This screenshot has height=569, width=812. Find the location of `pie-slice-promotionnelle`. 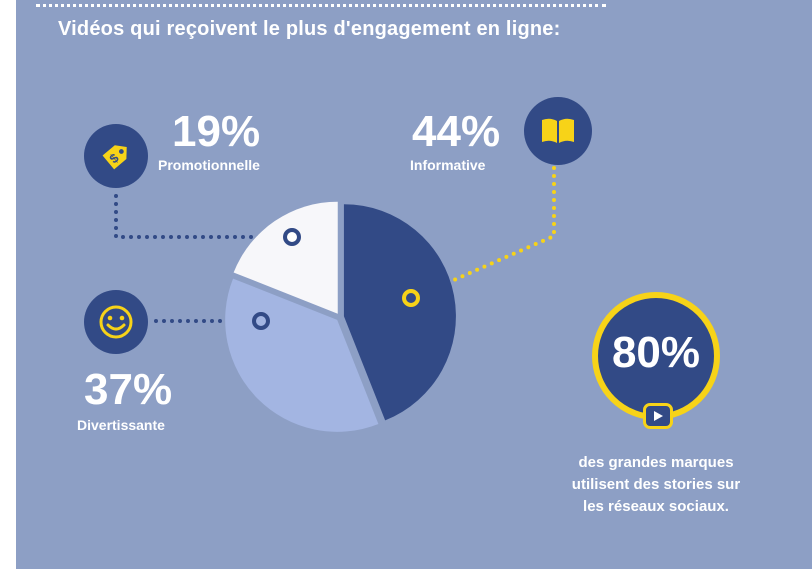

pie-slice-promotionnelle is located at coordinates (285, 257).